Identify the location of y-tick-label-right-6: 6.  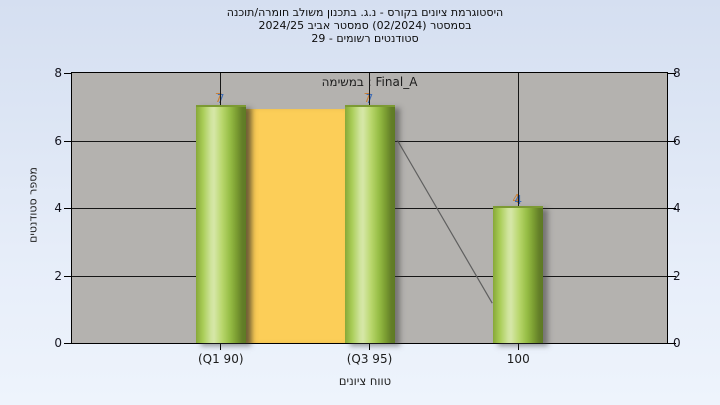
(677, 140).